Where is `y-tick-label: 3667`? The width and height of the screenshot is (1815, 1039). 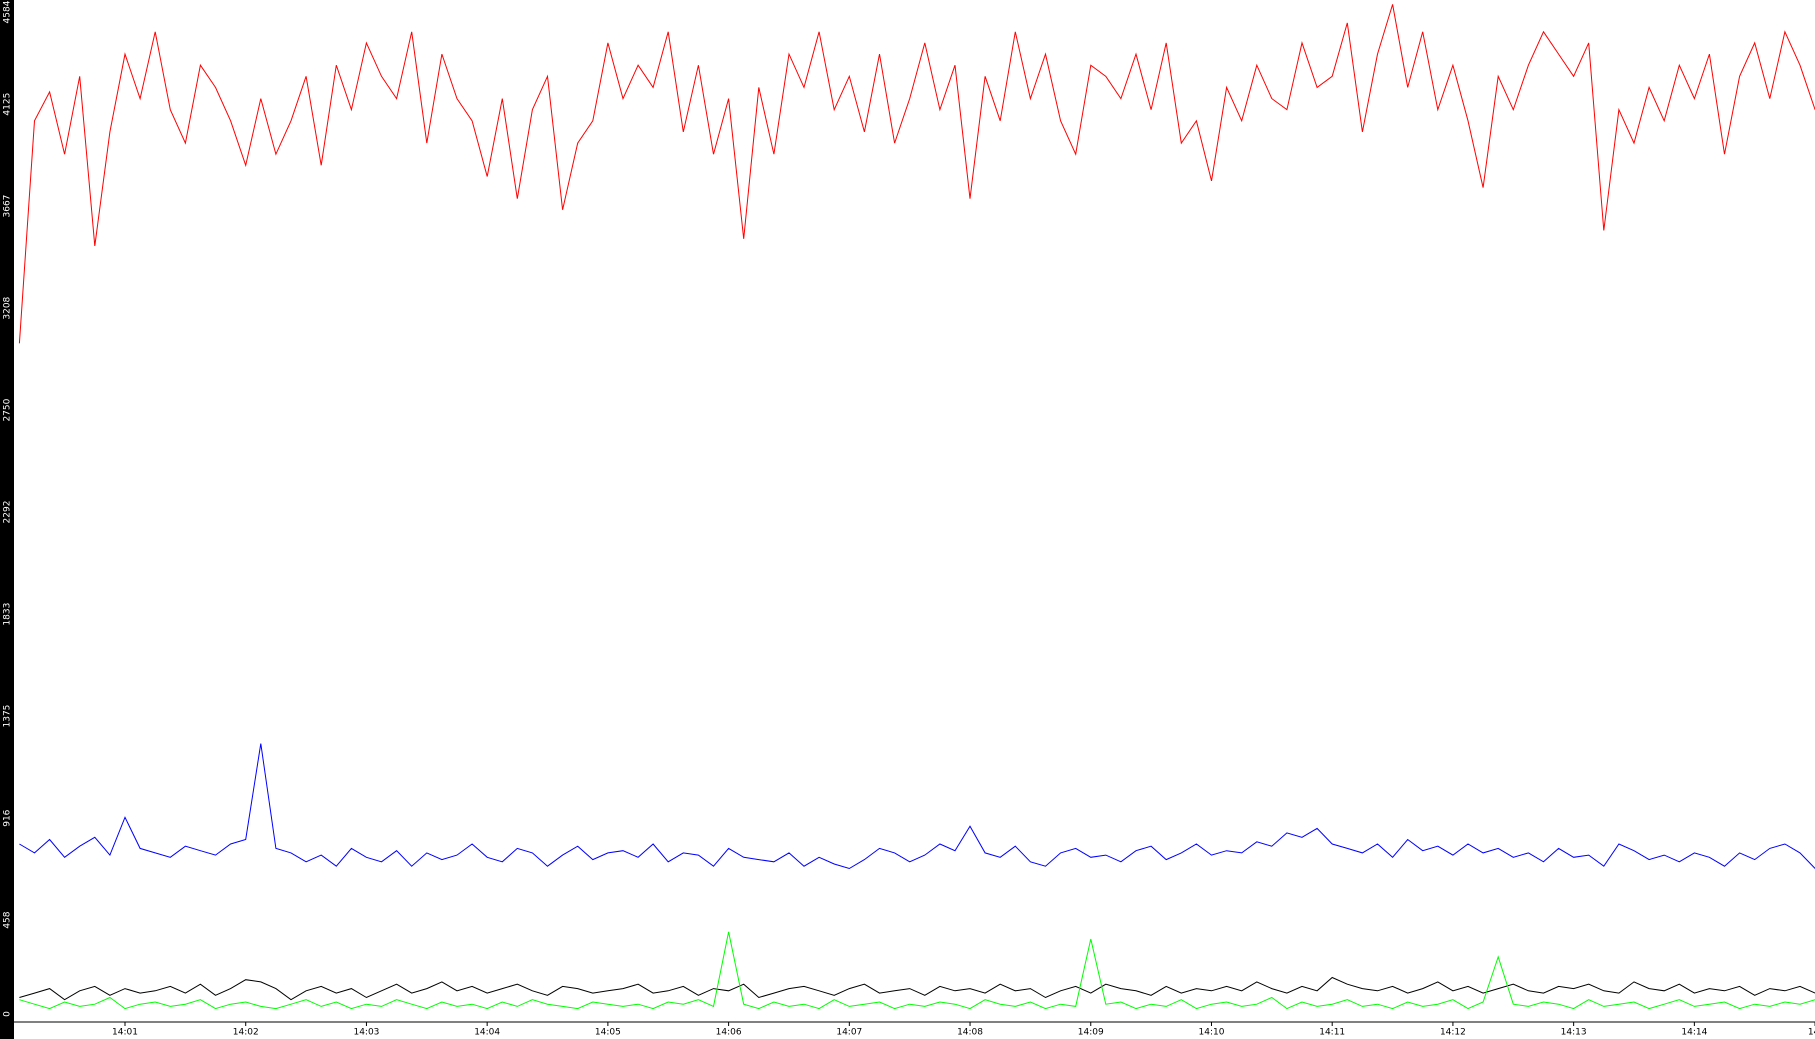 y-tick-label: 3667 is located at coordinates (8, 206).